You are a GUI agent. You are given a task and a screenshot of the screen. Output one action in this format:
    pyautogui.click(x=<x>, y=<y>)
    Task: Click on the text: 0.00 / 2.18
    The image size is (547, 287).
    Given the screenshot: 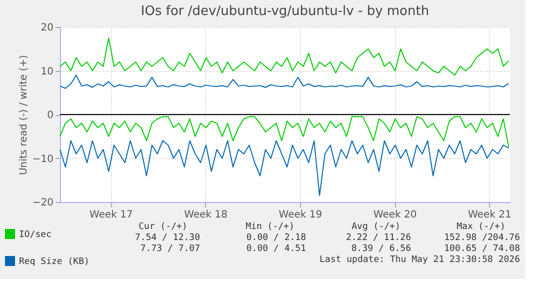 What is the action you would take?
    pyautogui.click(x=276, y=238)
    